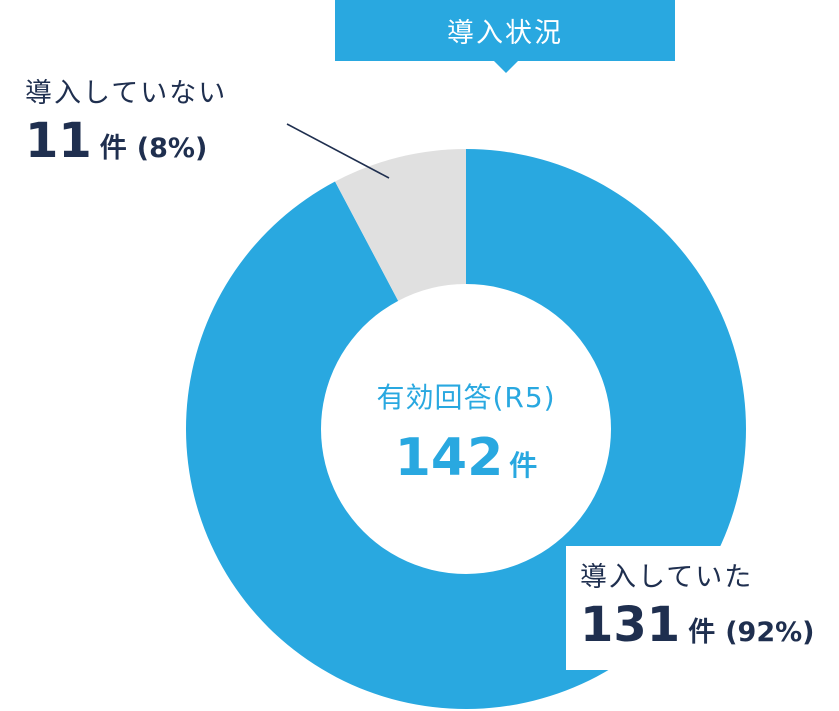 This screenshot has height=711, width=839. Describe the element at coordinates (449, 458) in the screenshot. I see `center-total: 142` at that location.